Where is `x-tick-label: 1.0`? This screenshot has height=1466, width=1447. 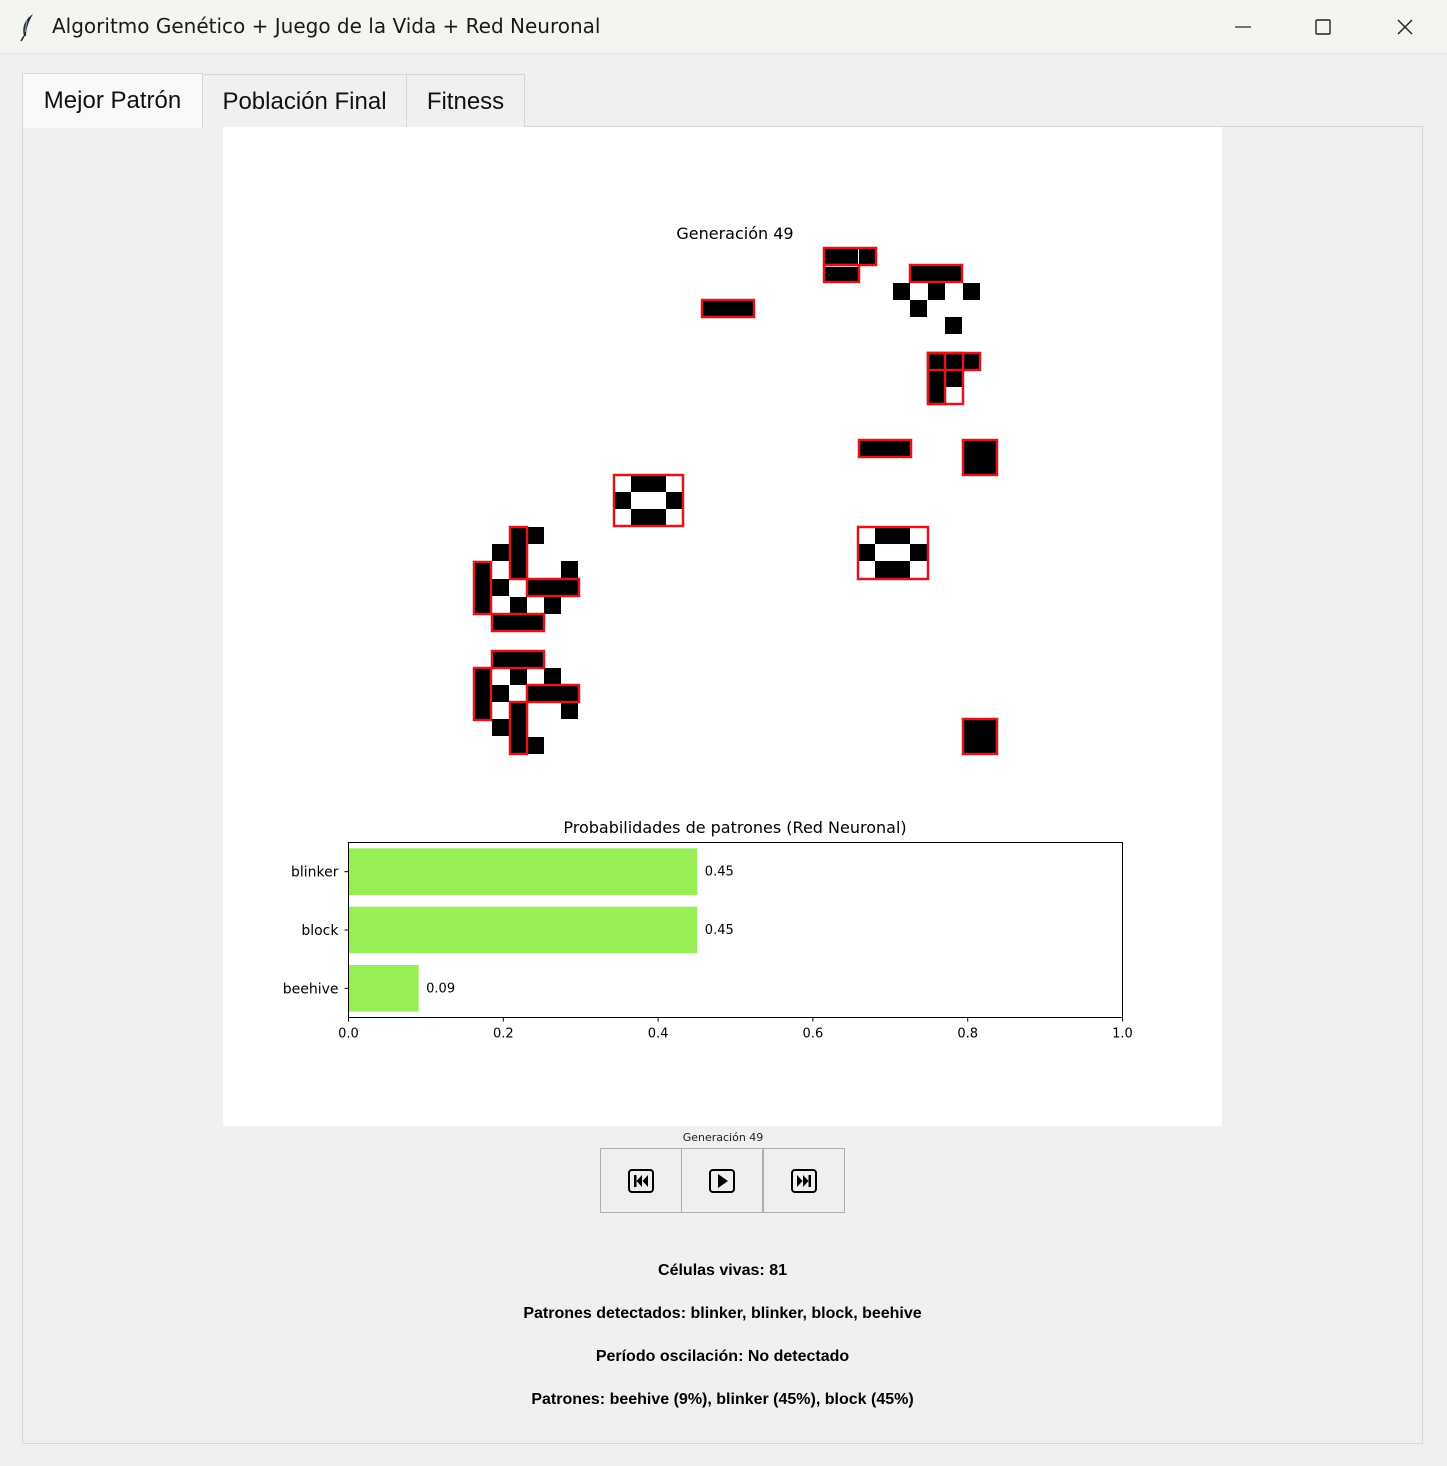
x-tick-label: 1.0 is located at coordinates (1122, 1034).